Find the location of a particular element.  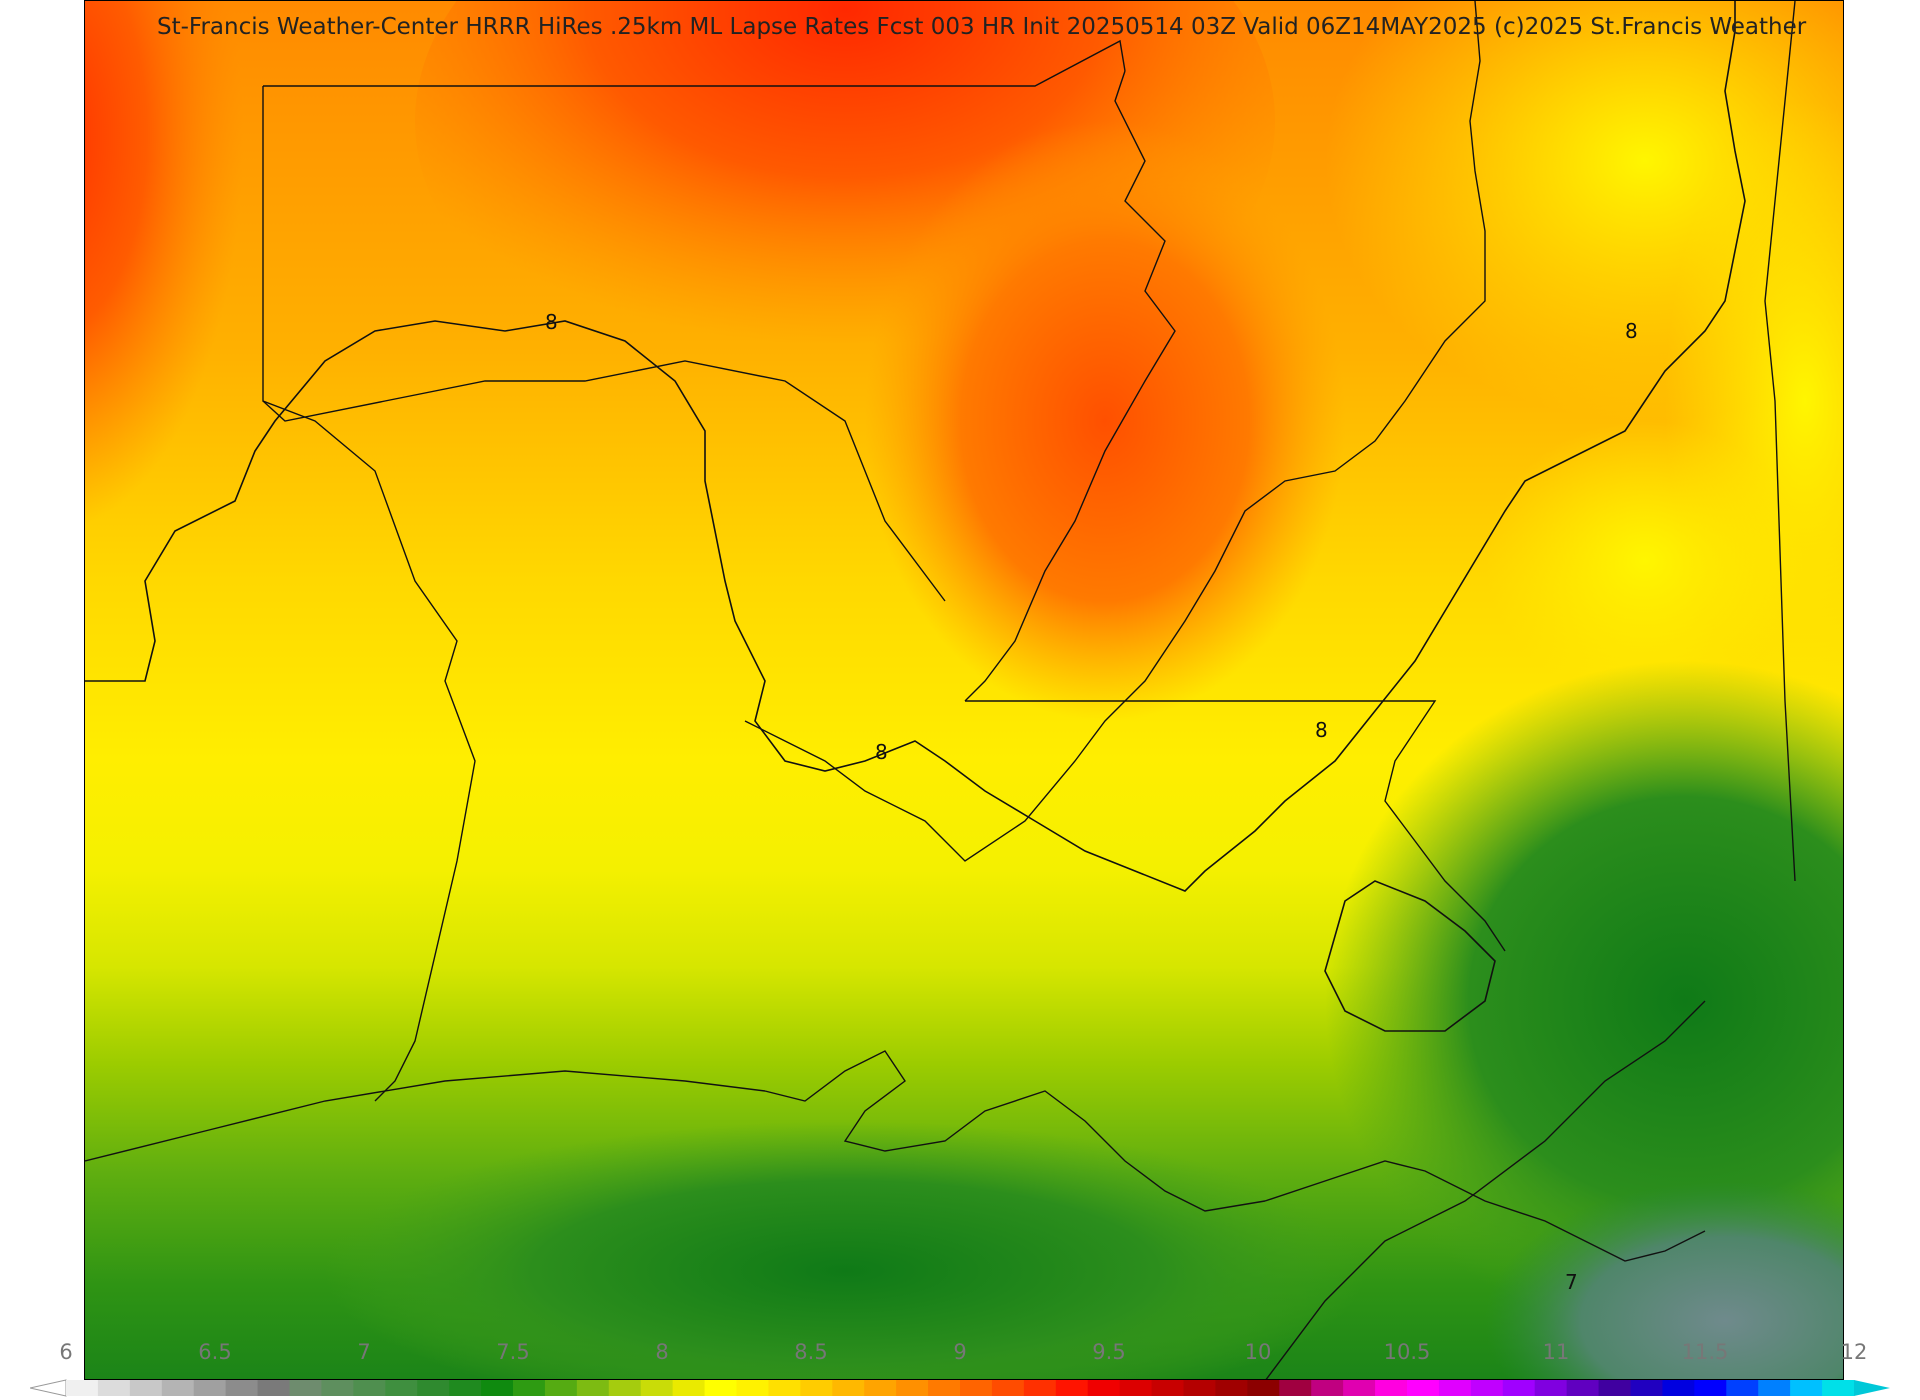

colorbar-tick-label: 9 is located at coordinates (960, 1352).